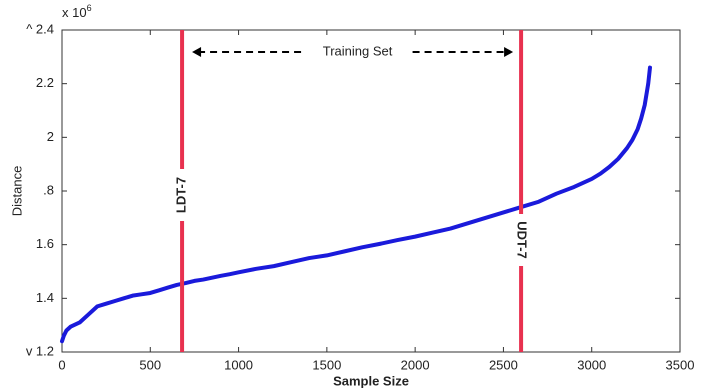 This screenshot has width=709, height=392. What do you see at coordinates (591, 364) in the screenshot?
I see `x-tick-label: 3000` at bounding box center [591, 364].